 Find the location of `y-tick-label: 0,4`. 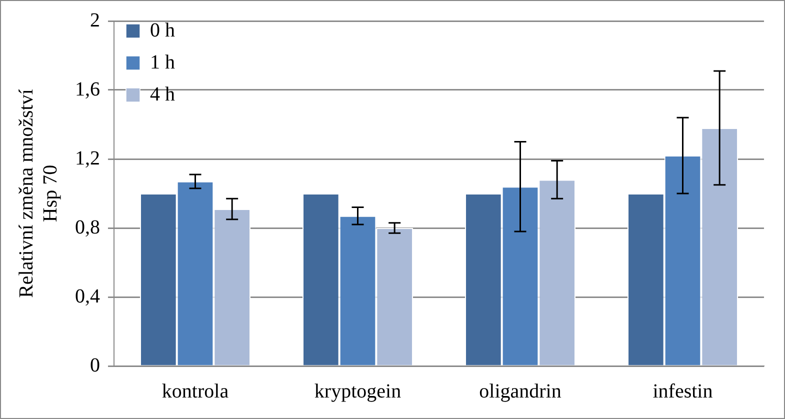

y-tick-label: 0,4 is located at coordinates (87, 296).